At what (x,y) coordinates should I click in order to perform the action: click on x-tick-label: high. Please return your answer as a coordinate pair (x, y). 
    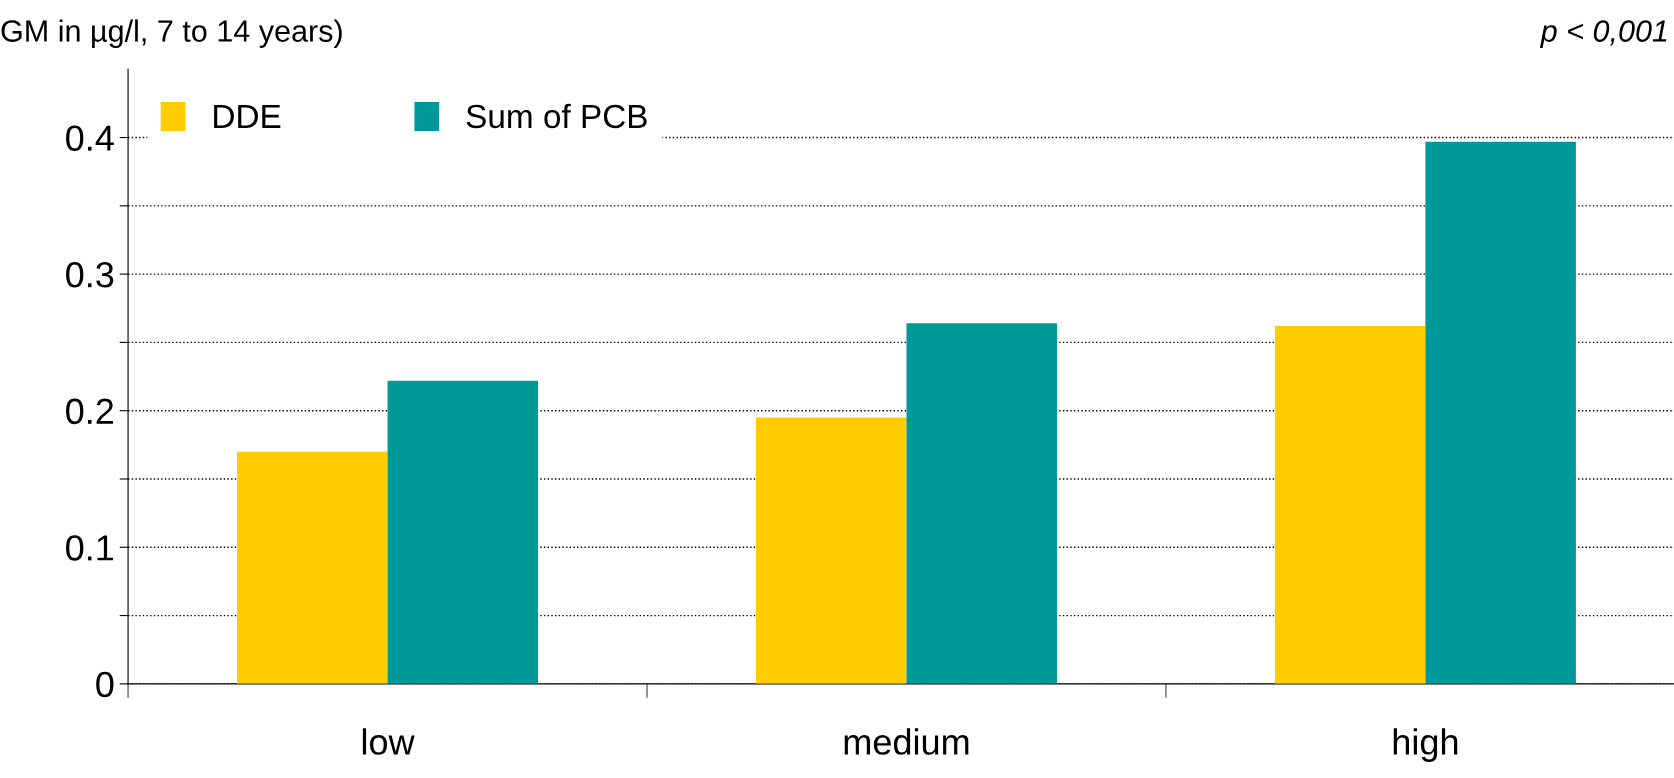
    Looking at the image, I should click on (1425, 745).